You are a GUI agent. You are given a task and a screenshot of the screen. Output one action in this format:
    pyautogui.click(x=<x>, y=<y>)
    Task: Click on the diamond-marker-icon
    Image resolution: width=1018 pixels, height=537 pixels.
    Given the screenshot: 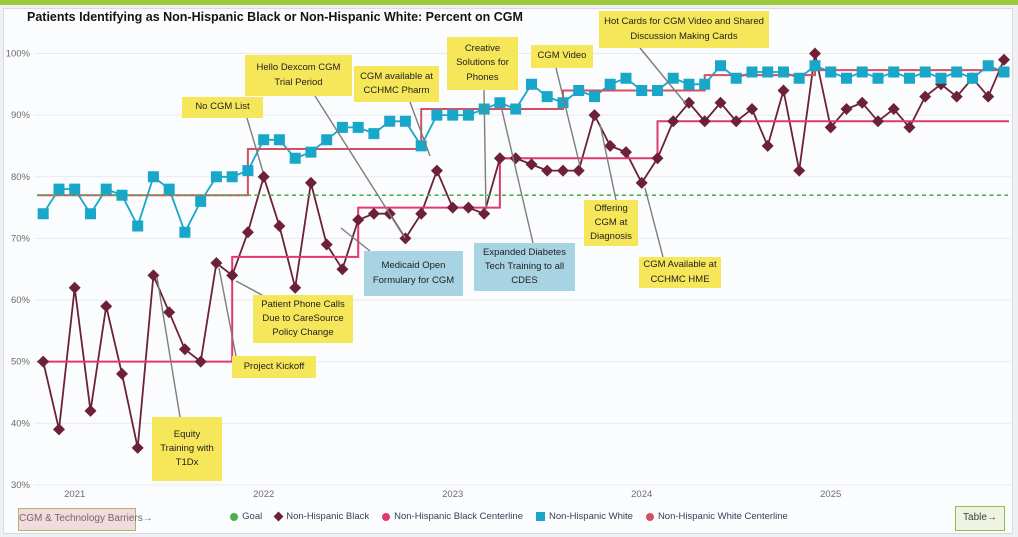 What is the action you would take?
    pyautogui.click(x=278, y=516)
    